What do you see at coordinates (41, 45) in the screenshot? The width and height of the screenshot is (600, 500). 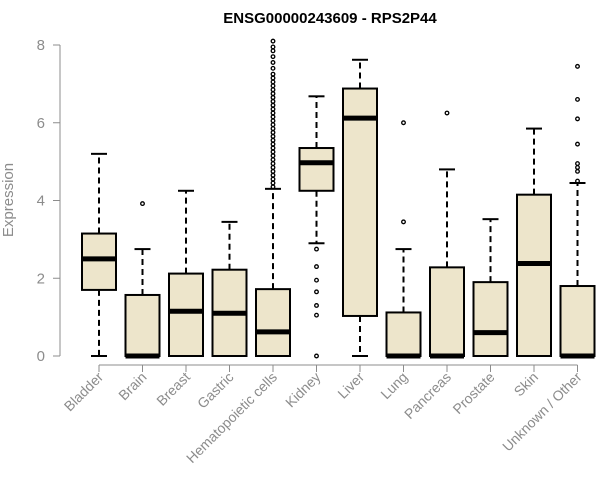 I see `y-tick-label: 8` at bounding box center [41, 45].